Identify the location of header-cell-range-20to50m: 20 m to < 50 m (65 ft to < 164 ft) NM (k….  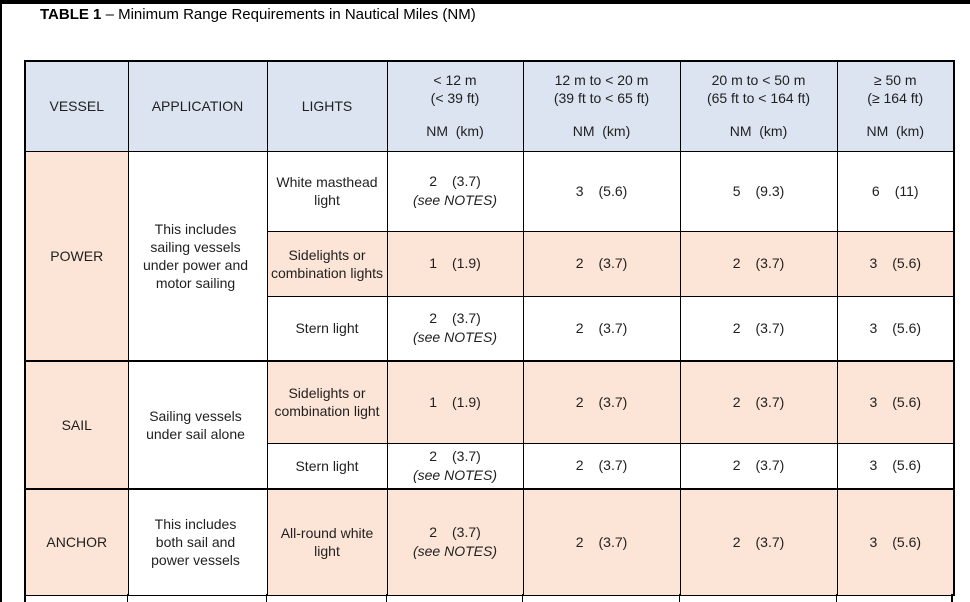
(758, 106).